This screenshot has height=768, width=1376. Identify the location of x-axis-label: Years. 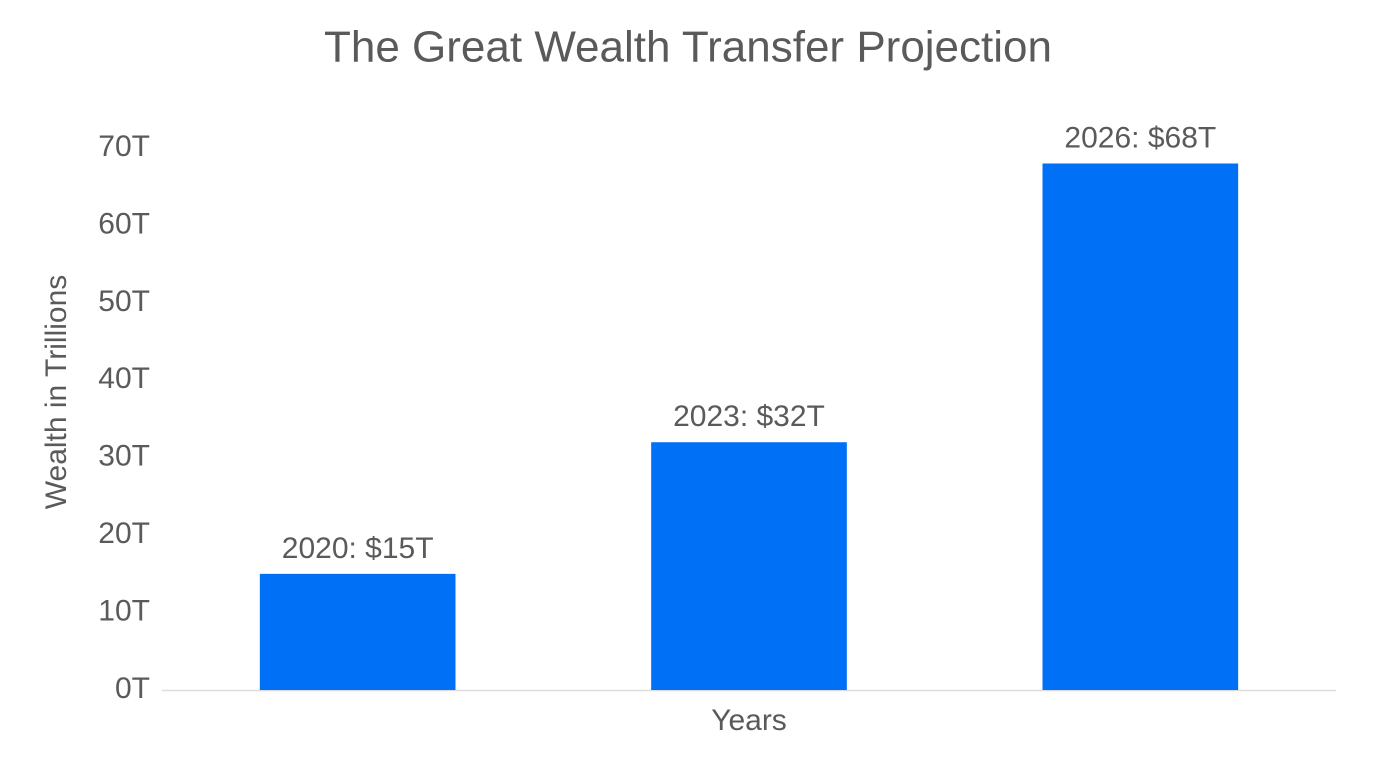
(749, 720).